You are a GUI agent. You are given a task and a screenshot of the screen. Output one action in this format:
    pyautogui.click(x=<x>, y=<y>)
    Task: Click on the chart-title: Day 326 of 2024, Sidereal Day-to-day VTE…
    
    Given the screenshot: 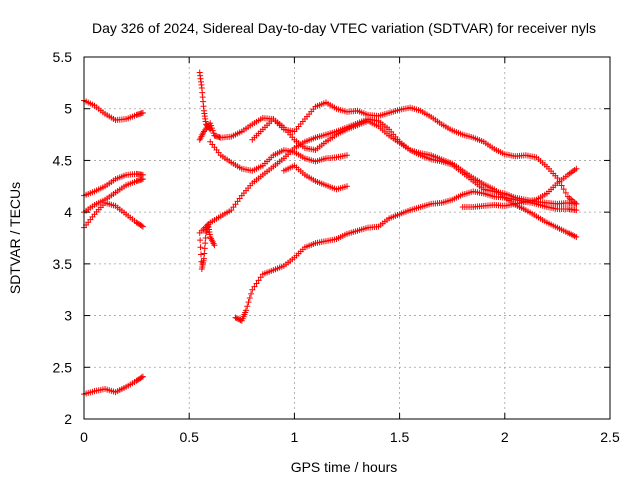 What is the action you would take?
    pyautogui.click(x=344, y=28)
    